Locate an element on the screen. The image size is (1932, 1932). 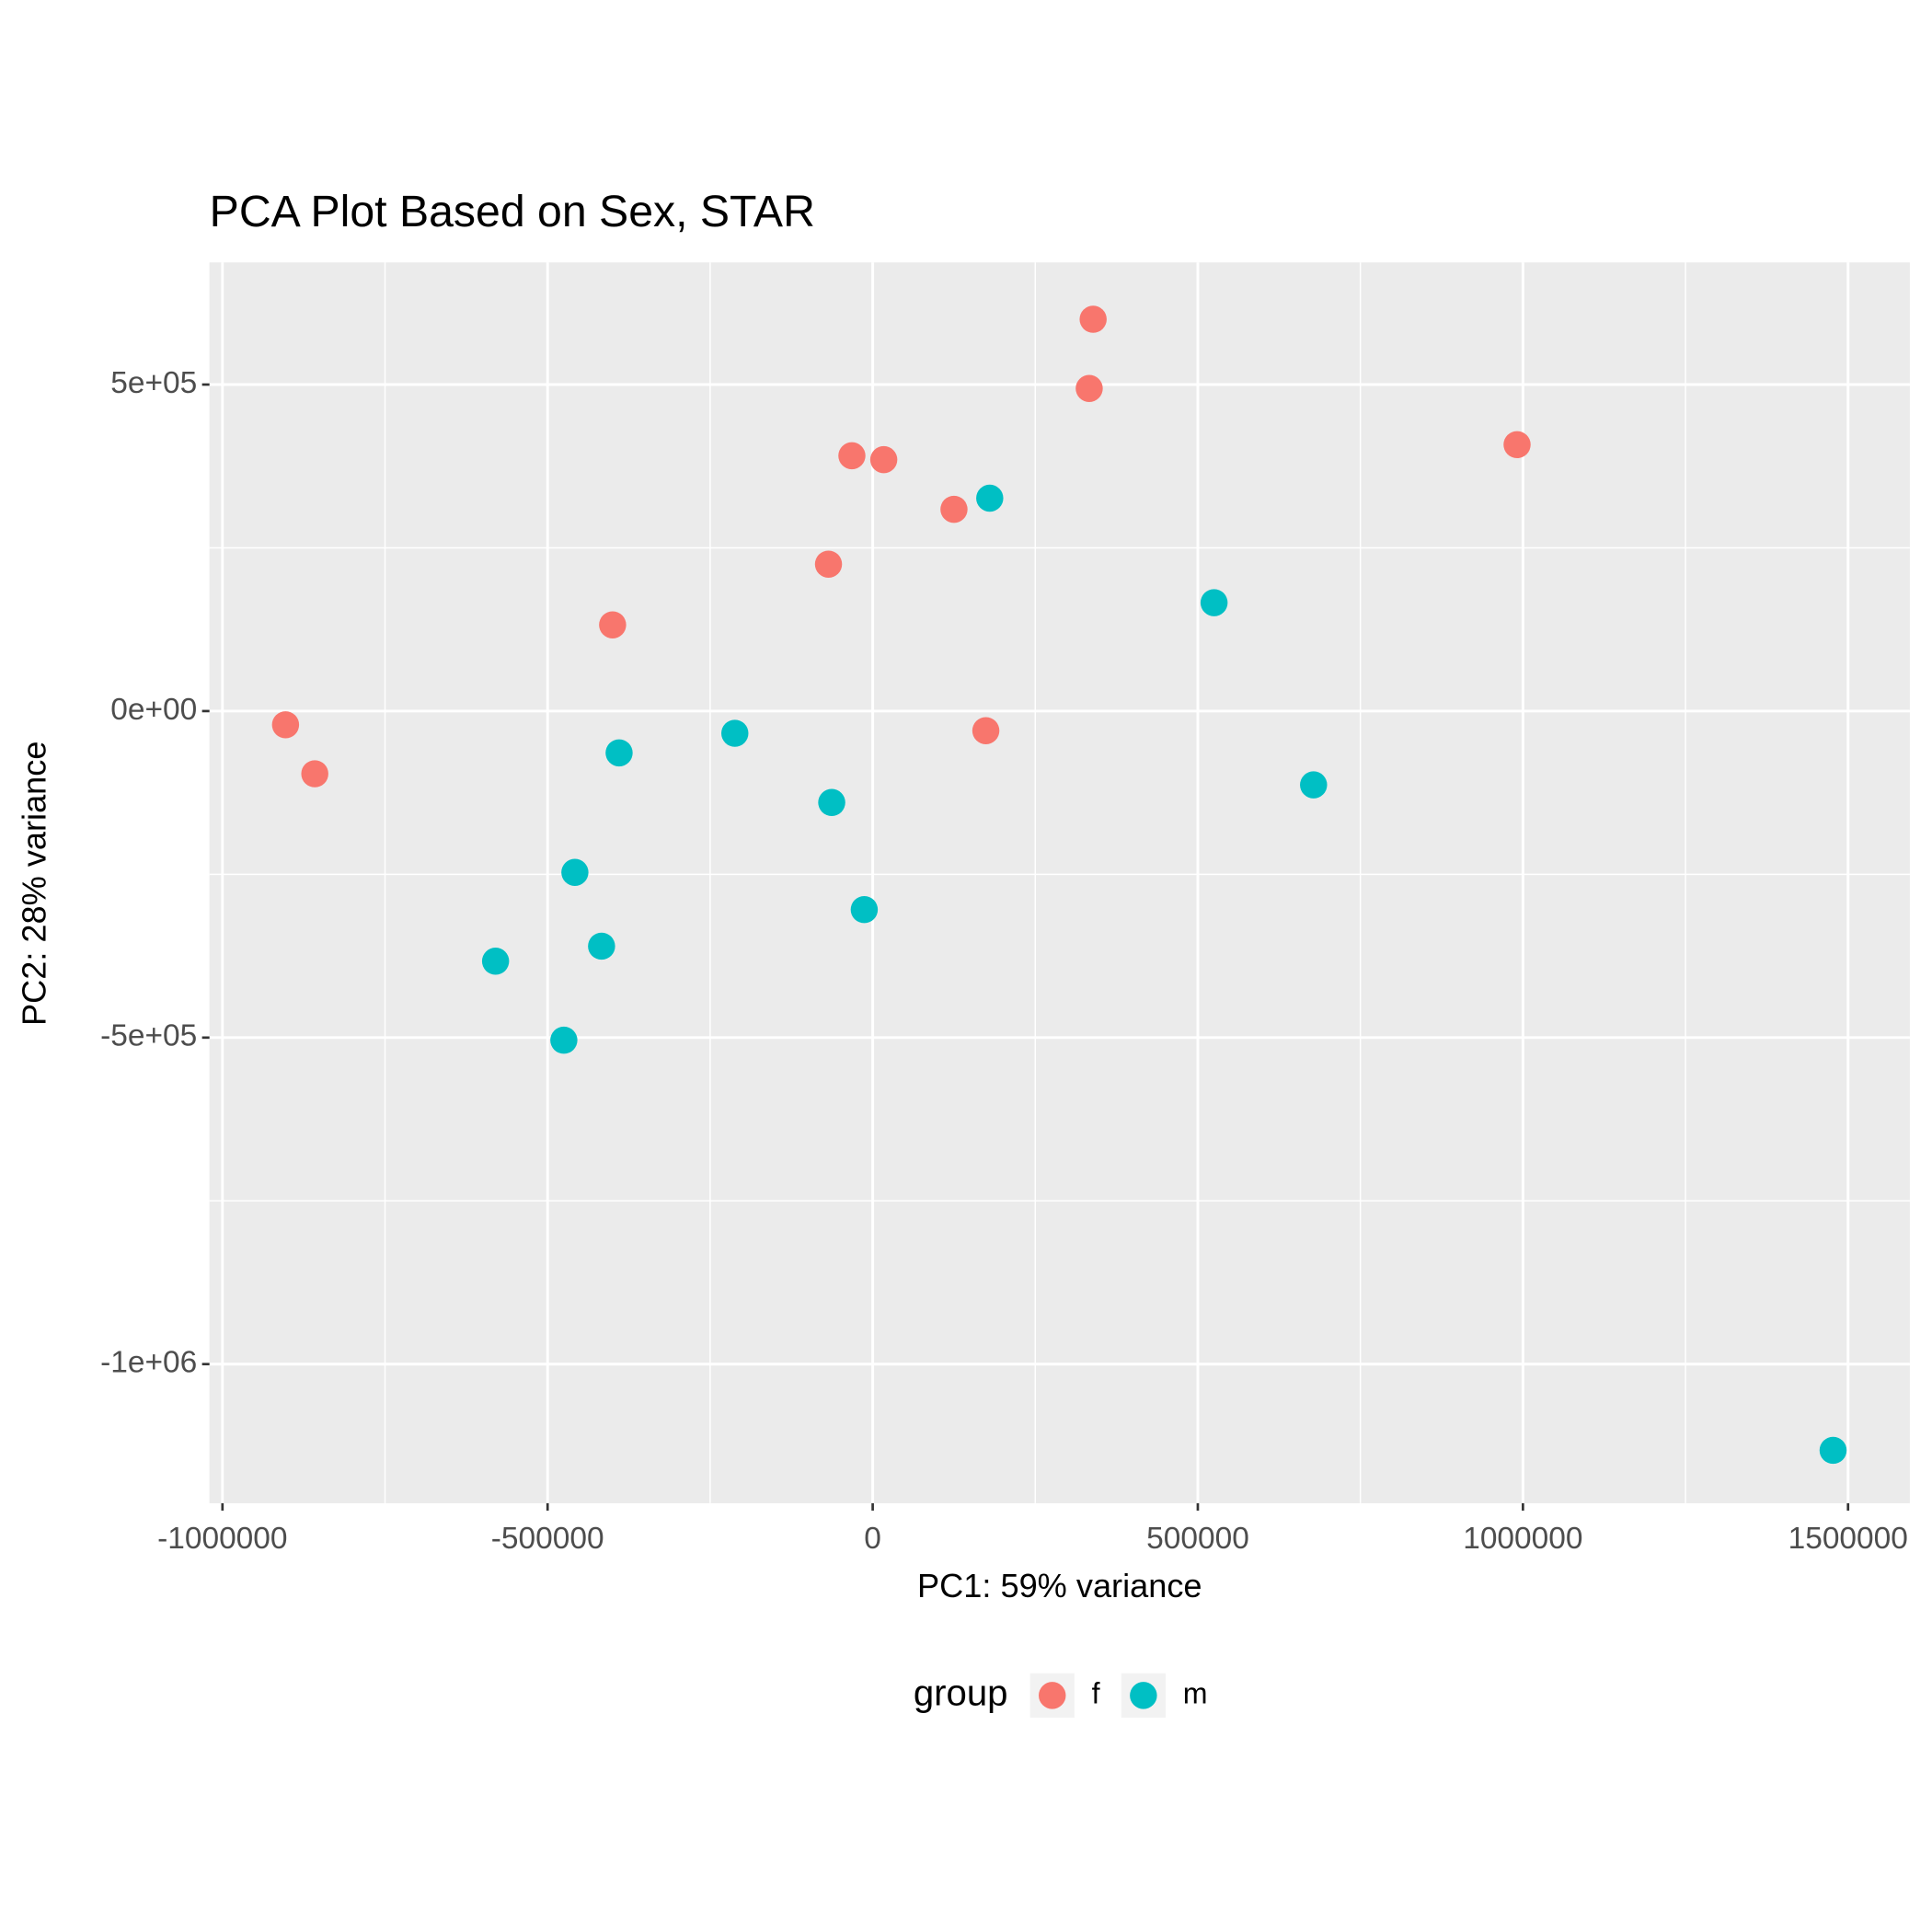
x-tick-label: 0 is located at coordinates (872, 1539).